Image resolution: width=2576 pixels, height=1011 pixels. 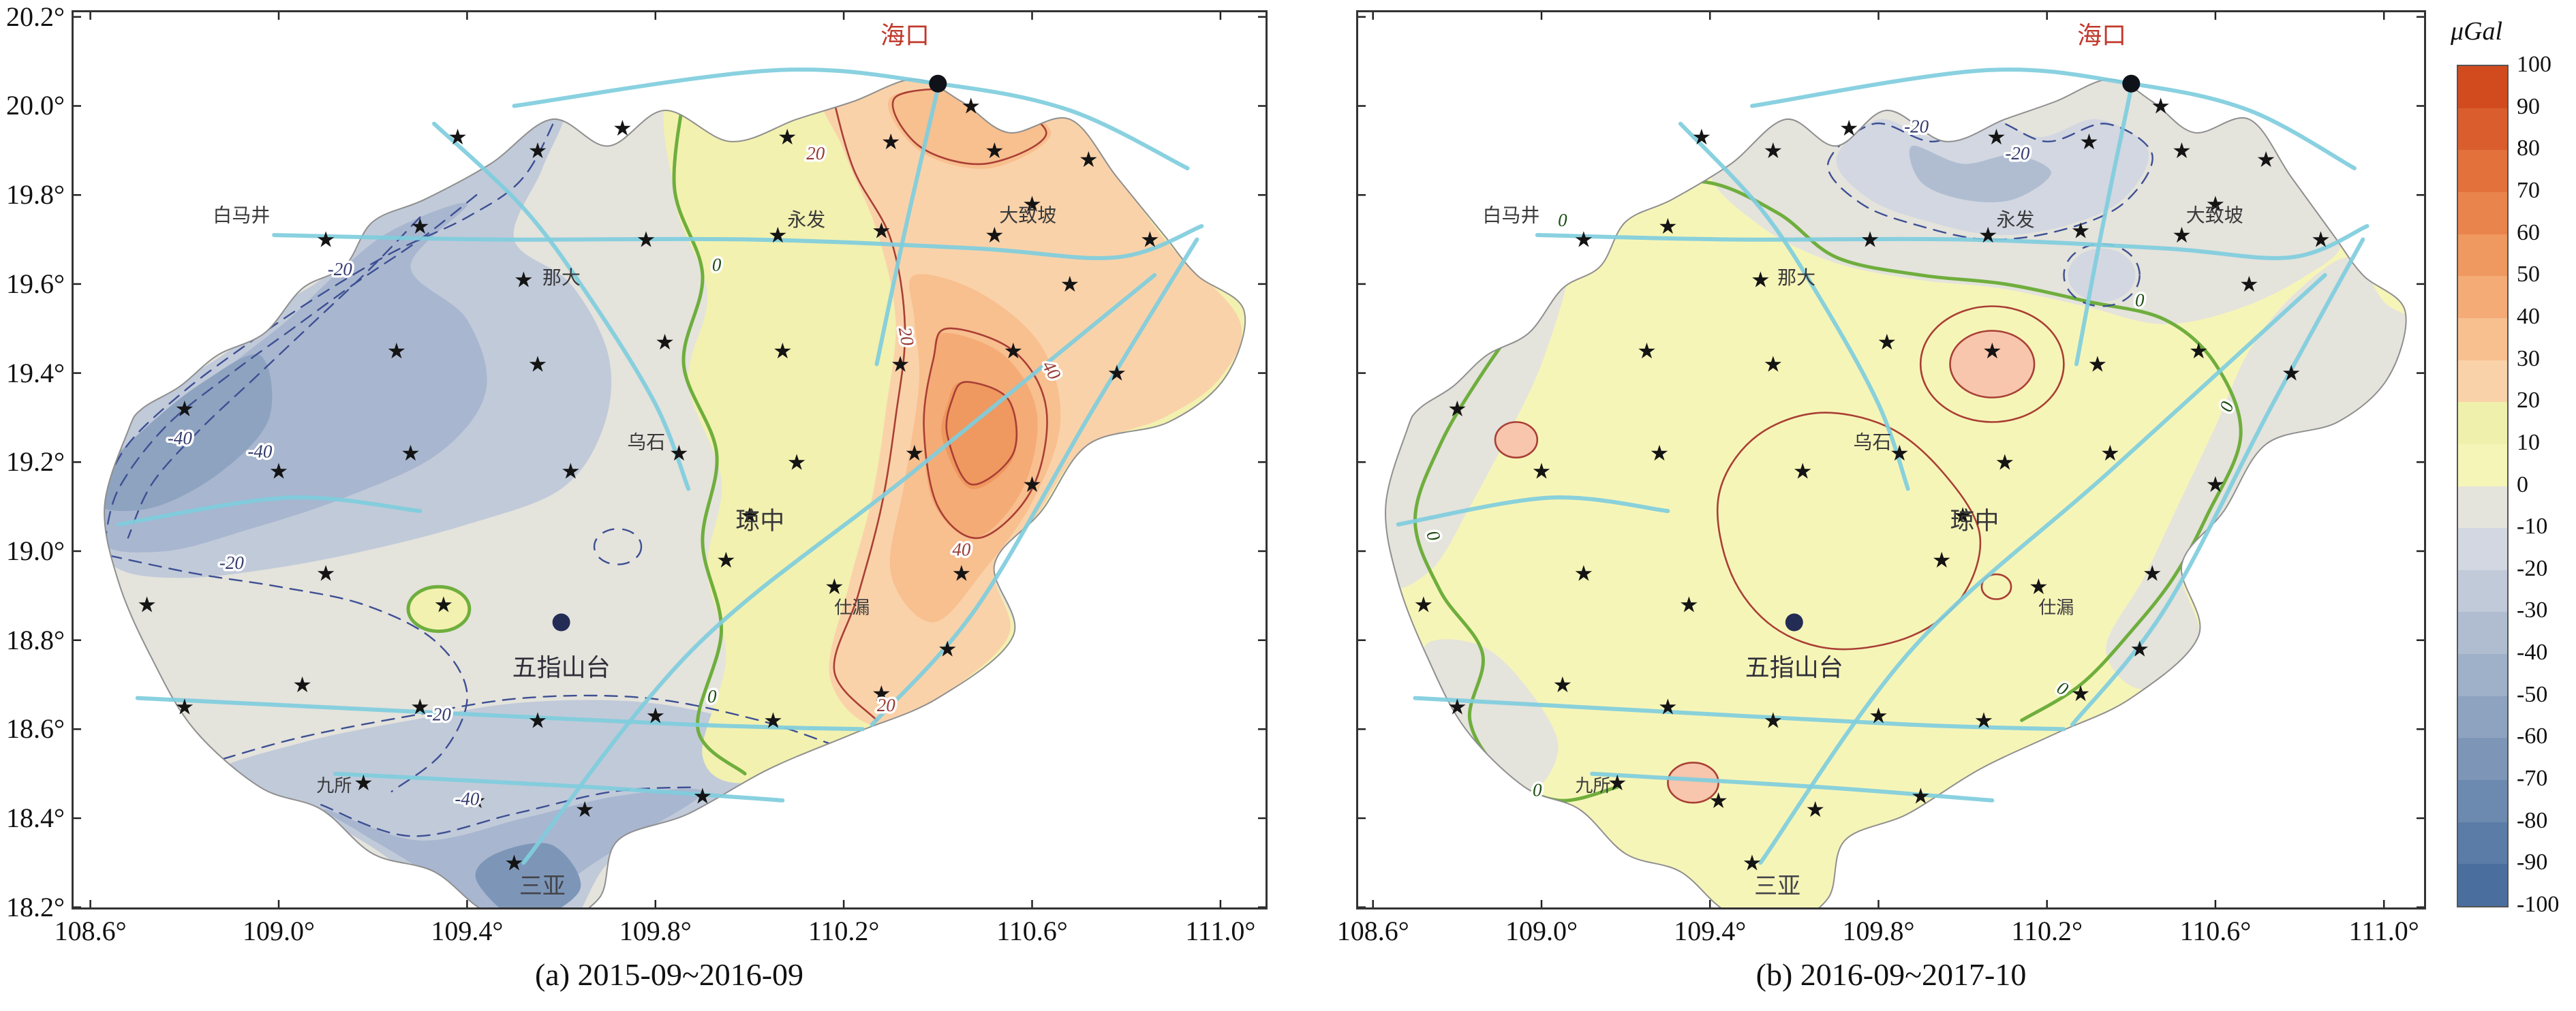 I want to click on colorbar-unit-label: μGal, so click(x=2476, y=31).